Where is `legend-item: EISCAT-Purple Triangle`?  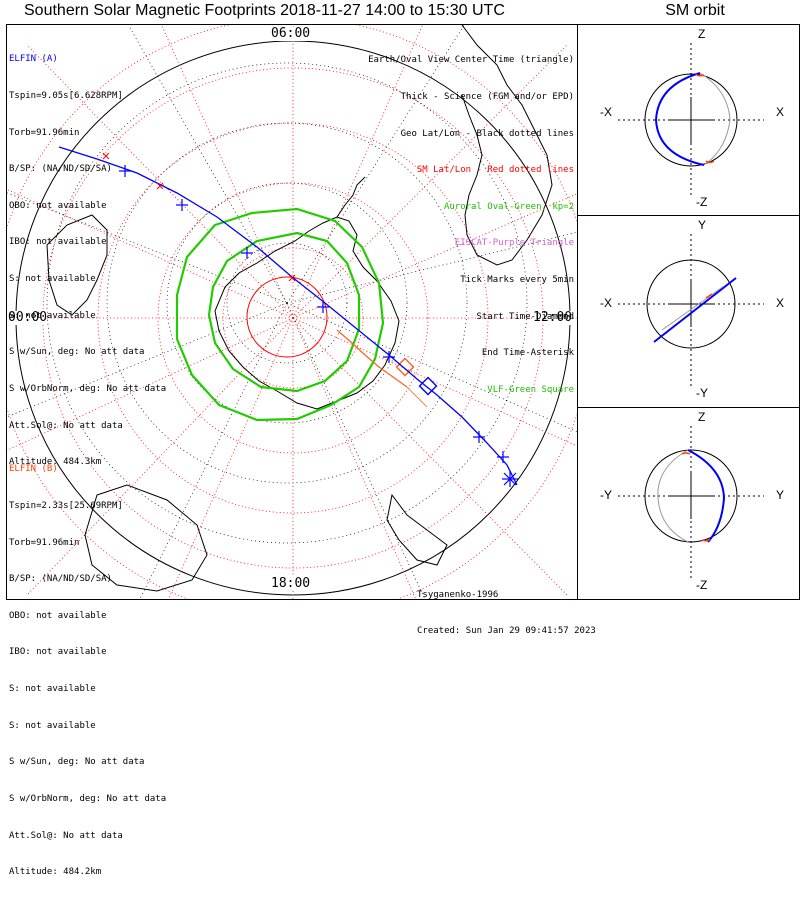 legend-item: EISCAT-Purple Triangle is located at coordinates (514, 243).